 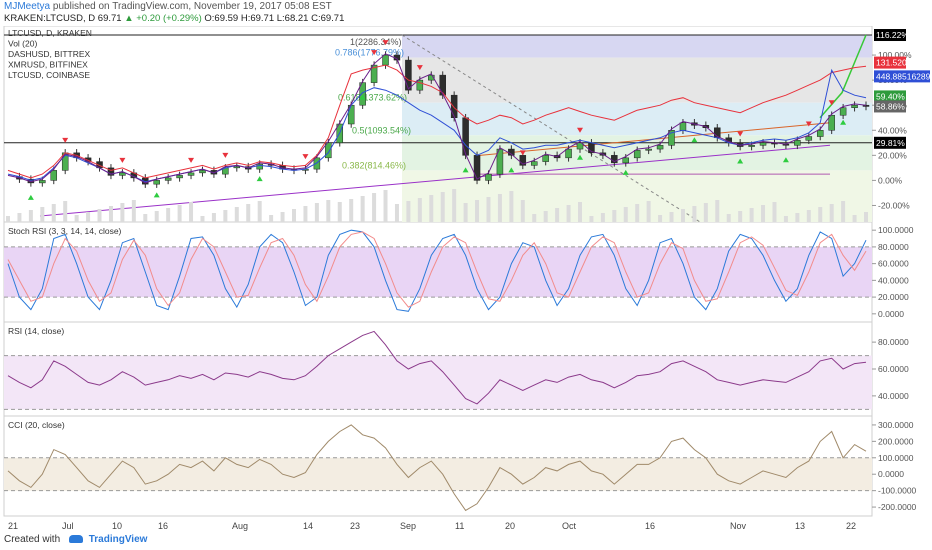 I want to click on price-badge-label: 131.520, so click(x=891, y=63).